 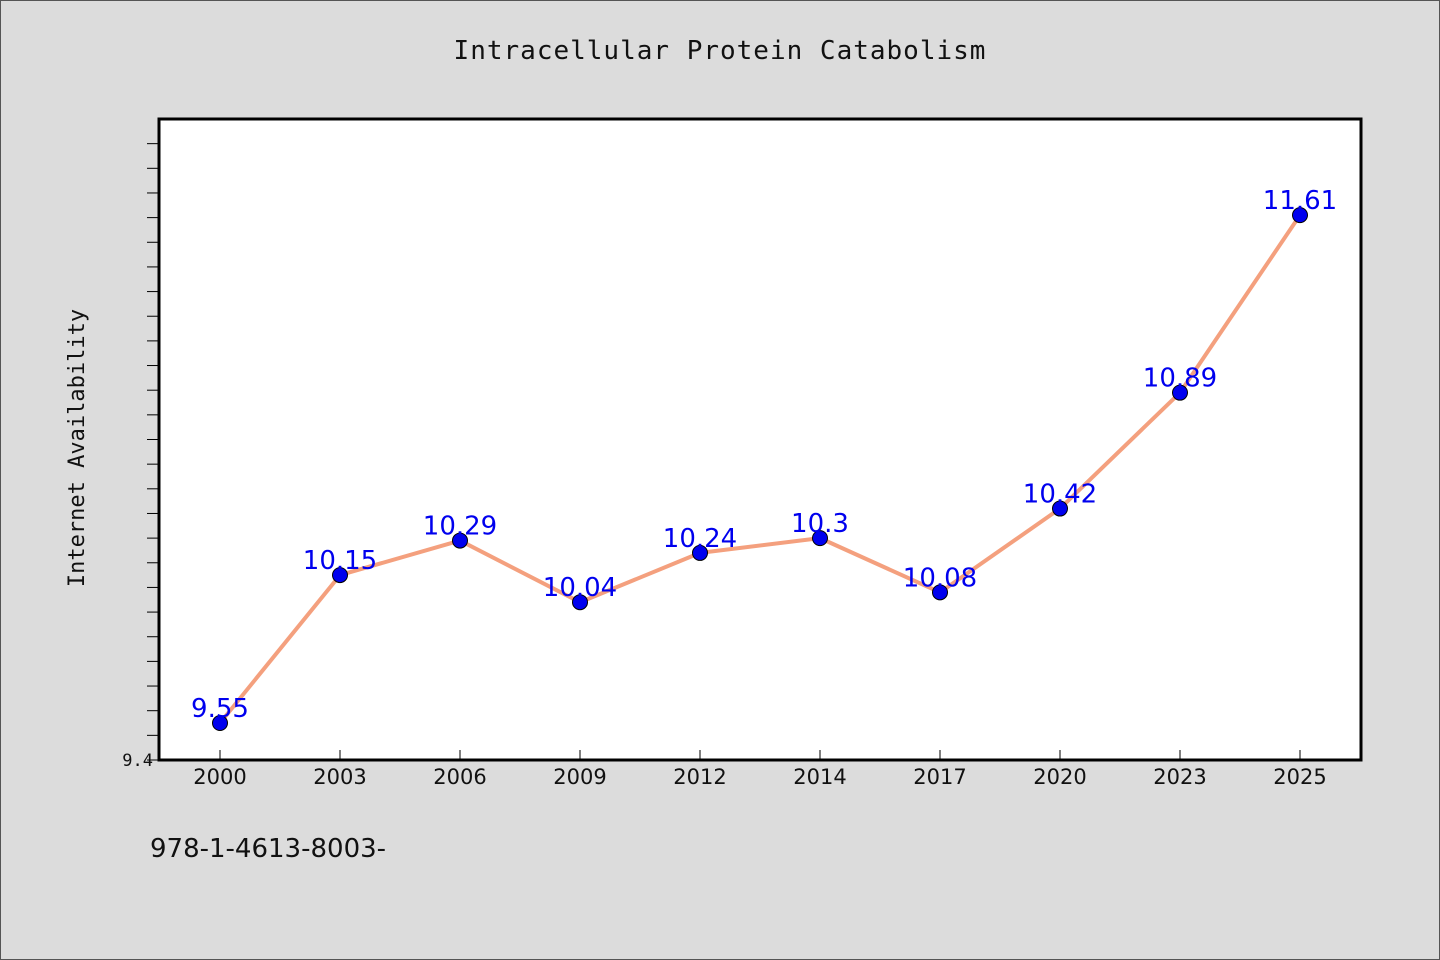 I want to click on x-tick-label: 2006, so click(x=459, y=777).